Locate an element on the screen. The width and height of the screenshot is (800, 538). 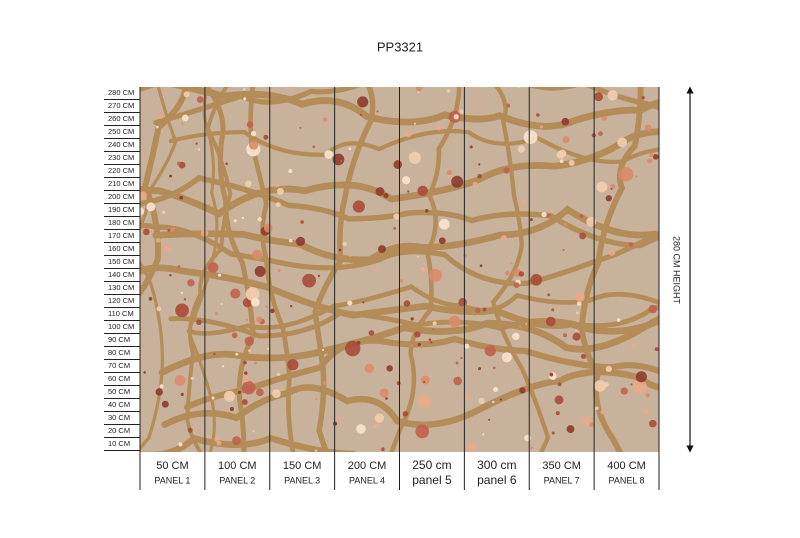
title: PP3321 is located at coordinates (400, 46).